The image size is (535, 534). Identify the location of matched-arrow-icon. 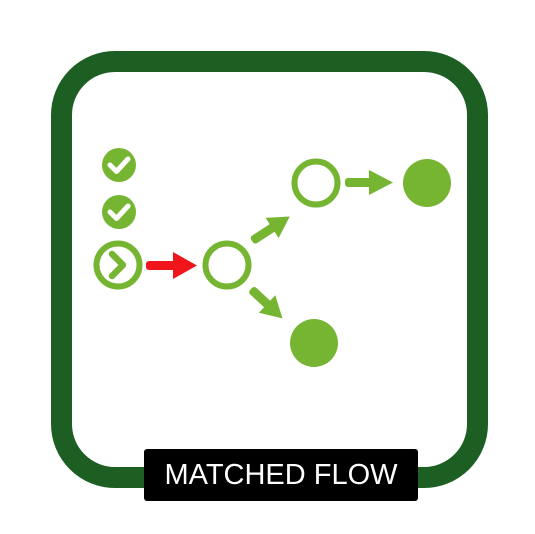
(171, 265).